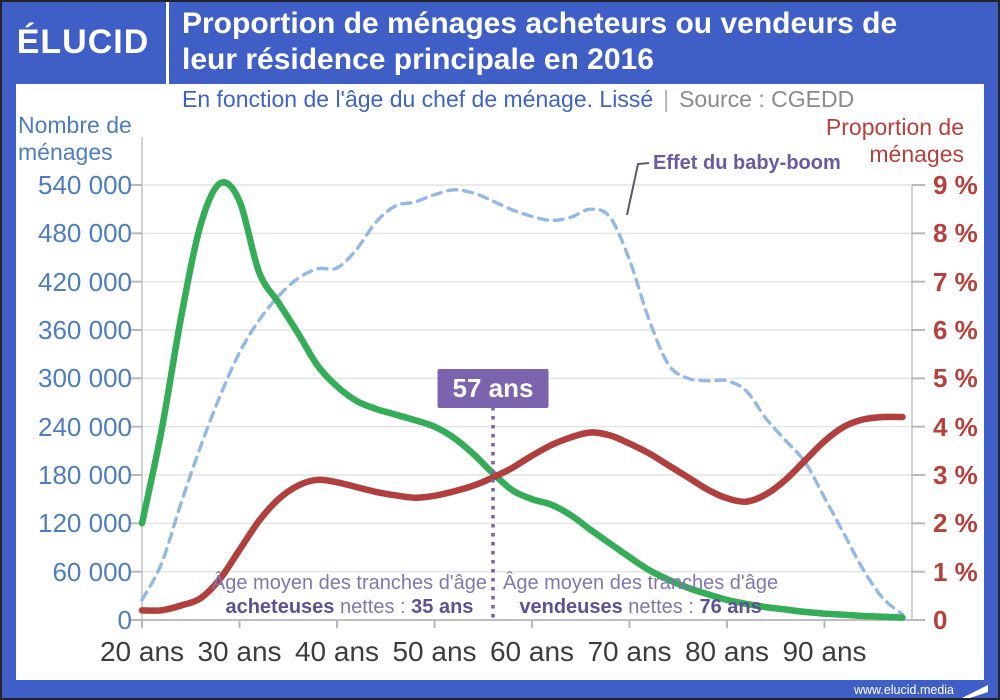 The height and width of the screenshot is (700, 1000). What do you see at coordinates (955, 330) in the screenshot?
I see `y-right-tick-label: 6 %` at bounding box center [955, 330].